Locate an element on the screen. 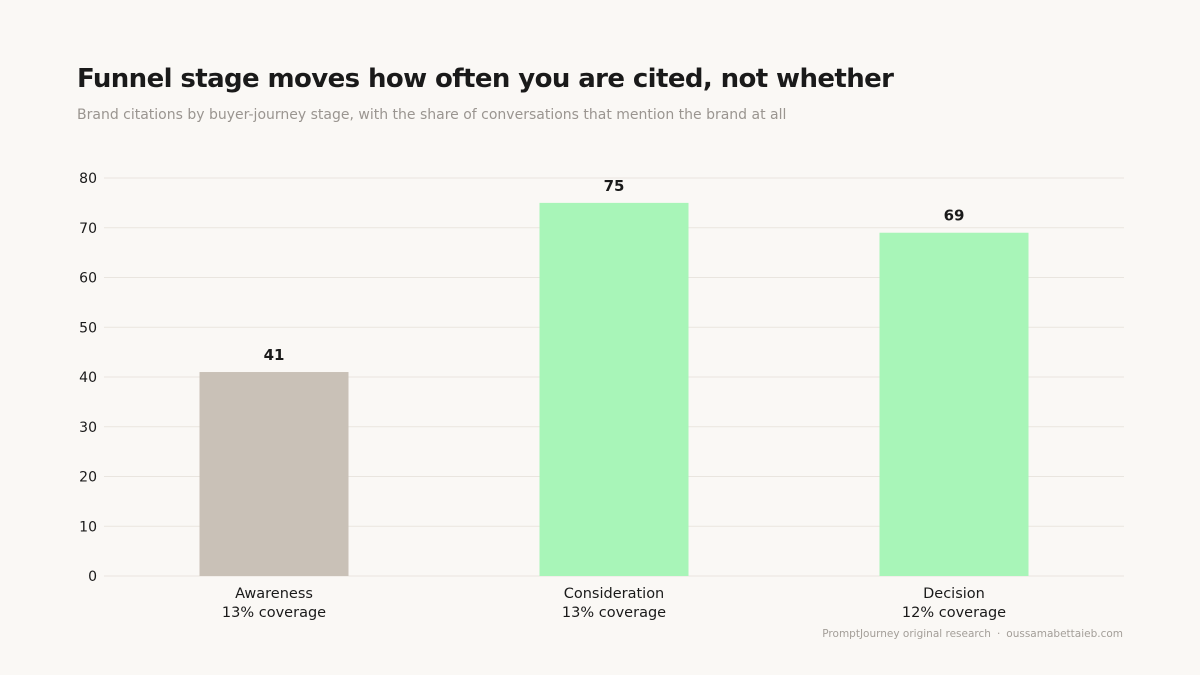 This screenshot has height=675, width=1200. y-tick-label: 70 is located at coordinates (88, 229).